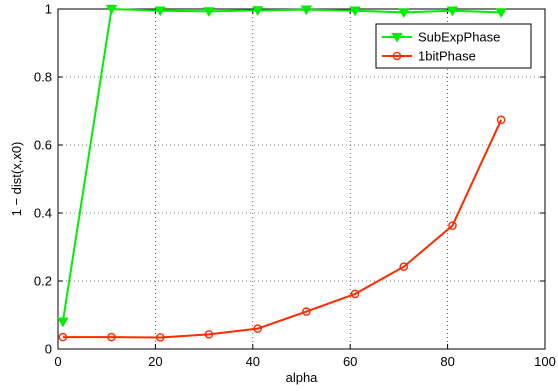  What do you see at coordinates (155, 361) in the screenshot?
I see `x-tick-label: 20` at bounding box center [155, 361].